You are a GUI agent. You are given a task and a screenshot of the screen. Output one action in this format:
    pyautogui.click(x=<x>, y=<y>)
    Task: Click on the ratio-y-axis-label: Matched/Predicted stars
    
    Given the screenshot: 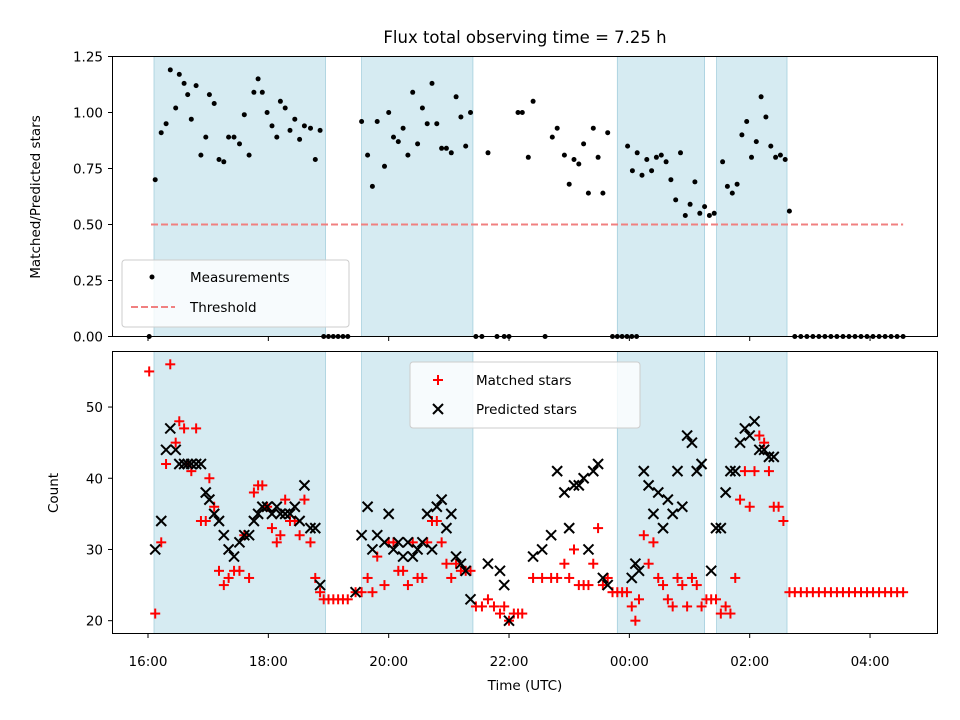 What is the action you would take?
    pyautogui.click(x=36, y=196)
    